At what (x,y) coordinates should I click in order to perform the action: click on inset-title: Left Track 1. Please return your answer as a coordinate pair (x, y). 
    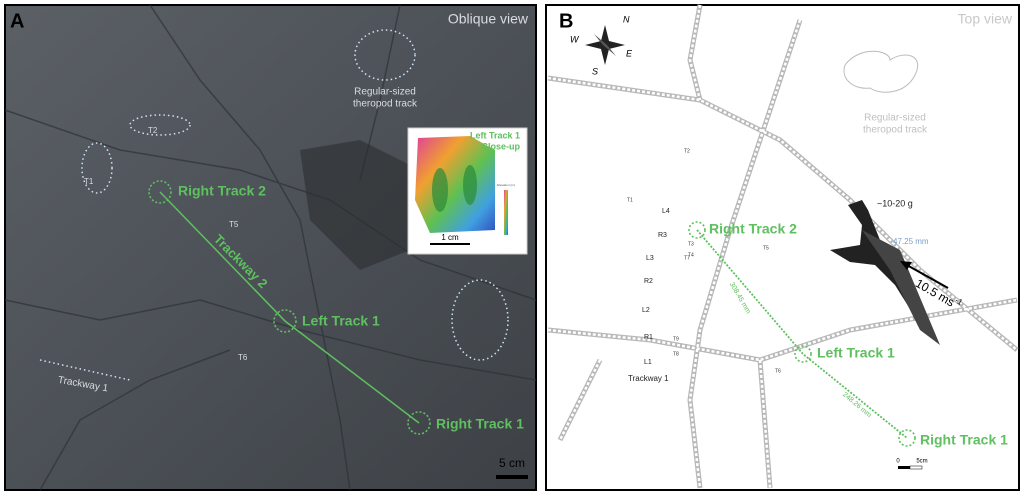
    Looking at the image, I should click on (495, 135).